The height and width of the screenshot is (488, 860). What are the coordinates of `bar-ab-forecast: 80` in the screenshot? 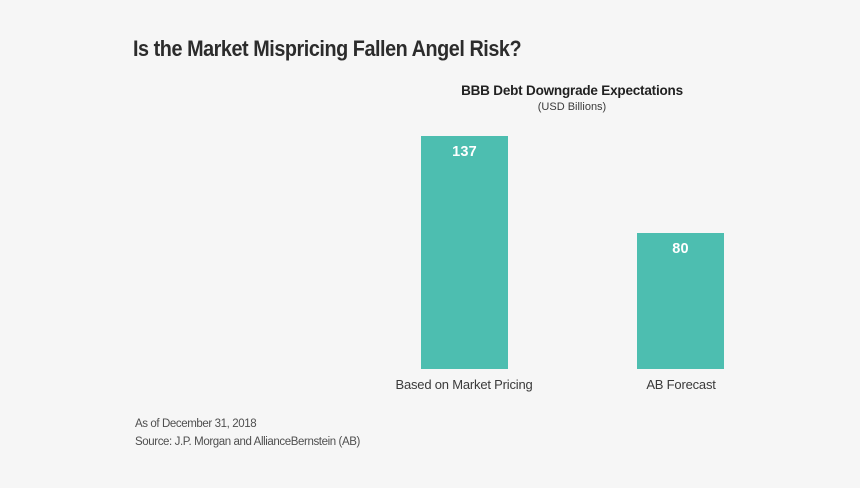 It's located at (680, 301).